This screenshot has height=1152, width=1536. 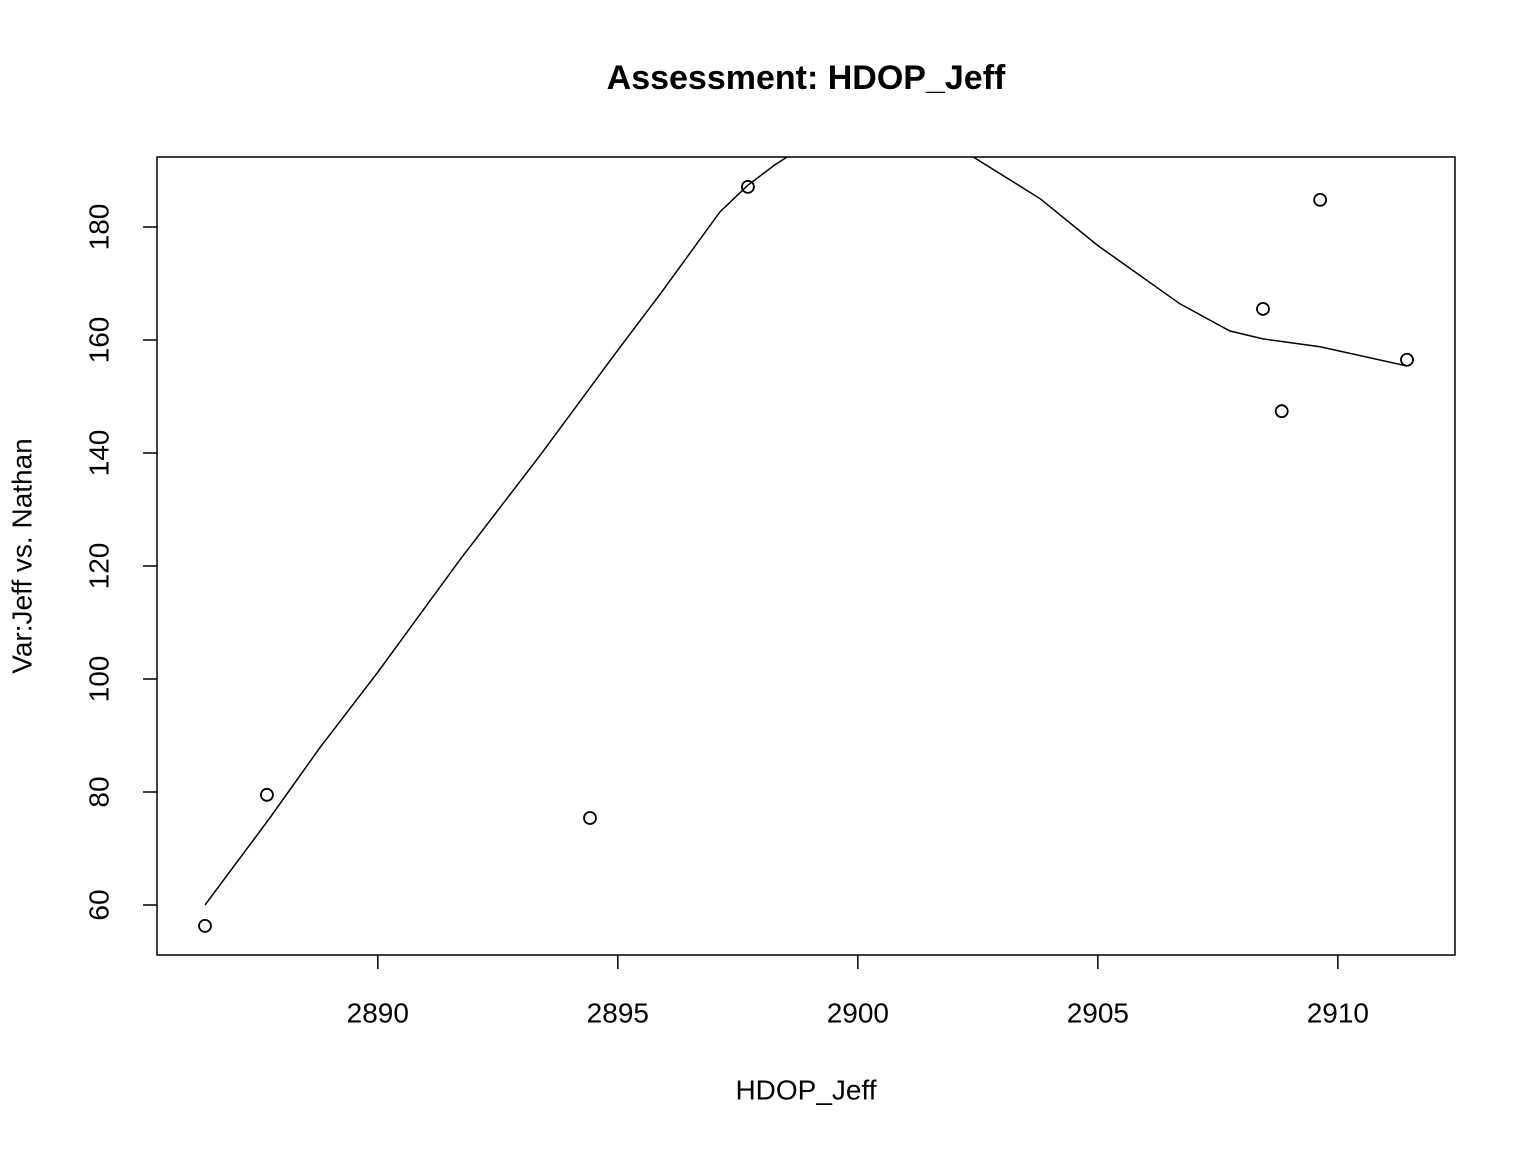 I want to click on chart-title: Assessment: HDOP_Jeff, so click(x=806, y=78).